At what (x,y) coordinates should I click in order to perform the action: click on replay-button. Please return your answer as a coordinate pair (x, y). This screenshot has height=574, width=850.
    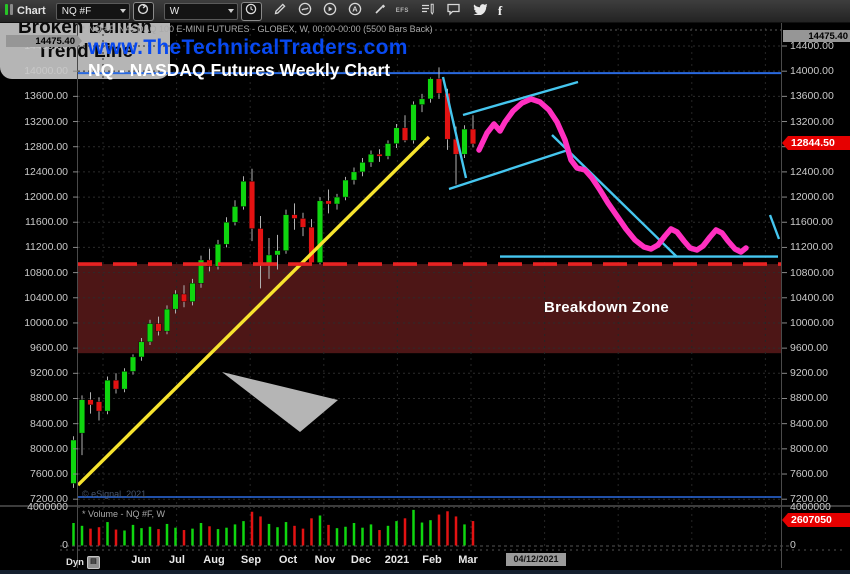
    Looking at the image, I should click on (330, 11).